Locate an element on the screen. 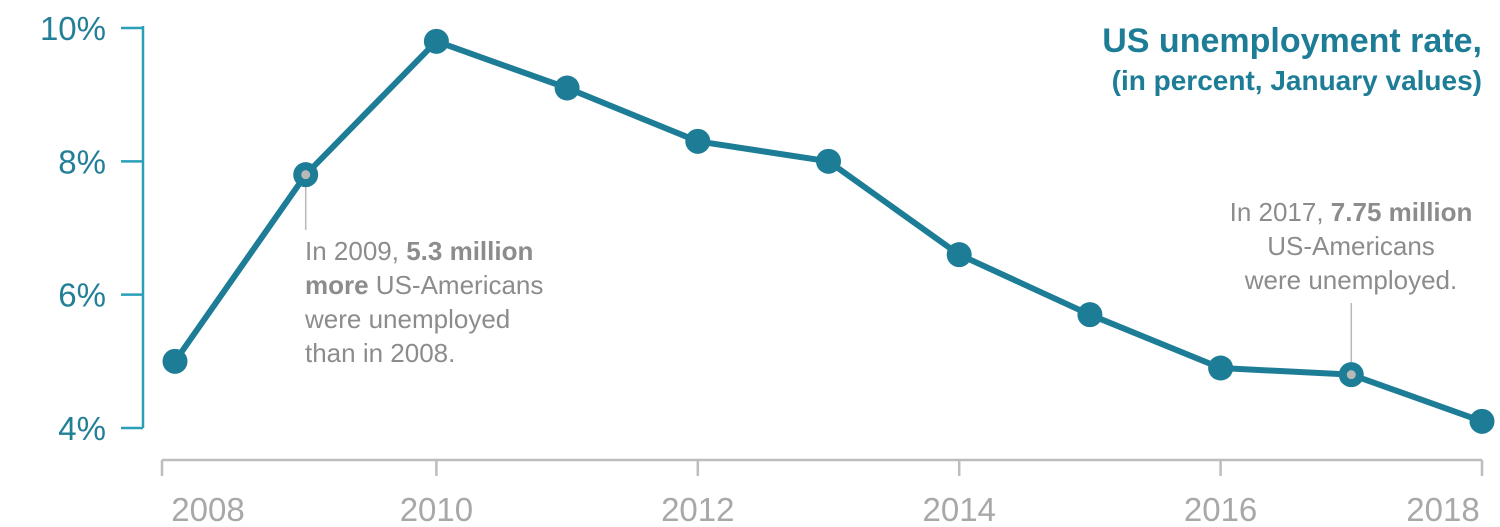 The width and height of the screenshot is (1500, 527). x-tick-label: 2012 is located at coordinates (697, 509).